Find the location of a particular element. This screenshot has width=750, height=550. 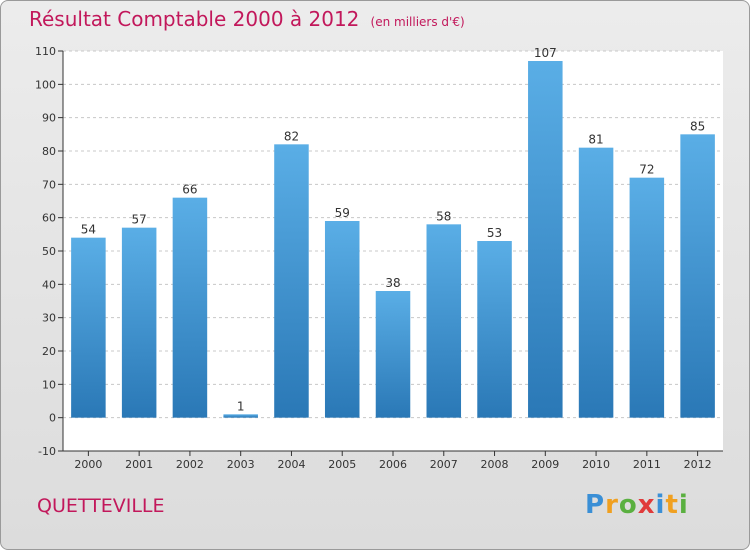

logo-letter: t is located at coordinates (672, 505).